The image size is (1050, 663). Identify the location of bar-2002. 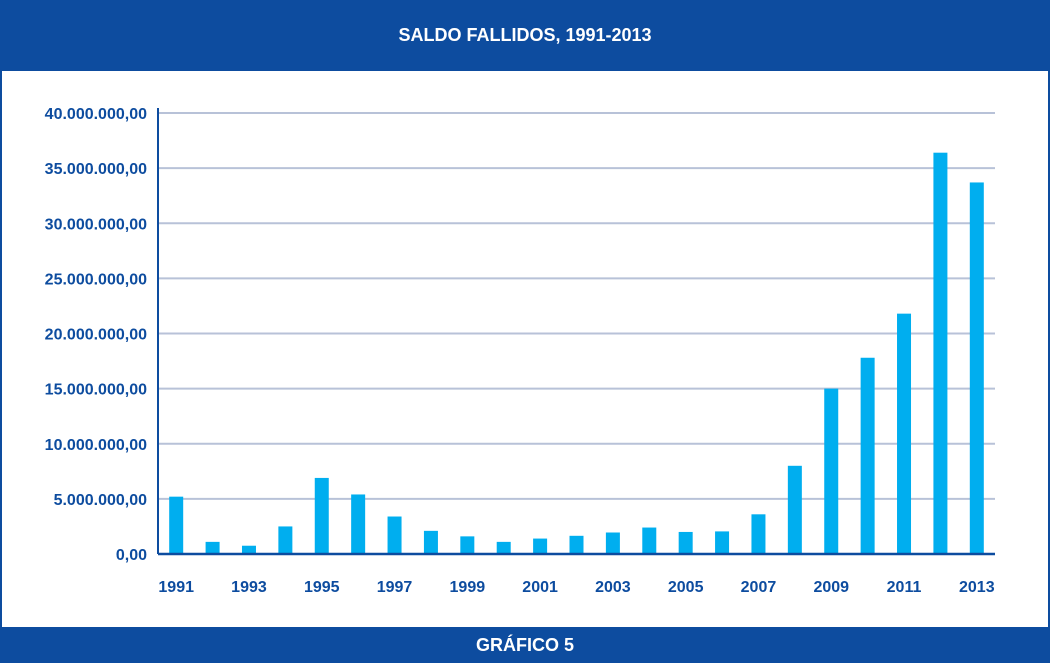
(576, 544).